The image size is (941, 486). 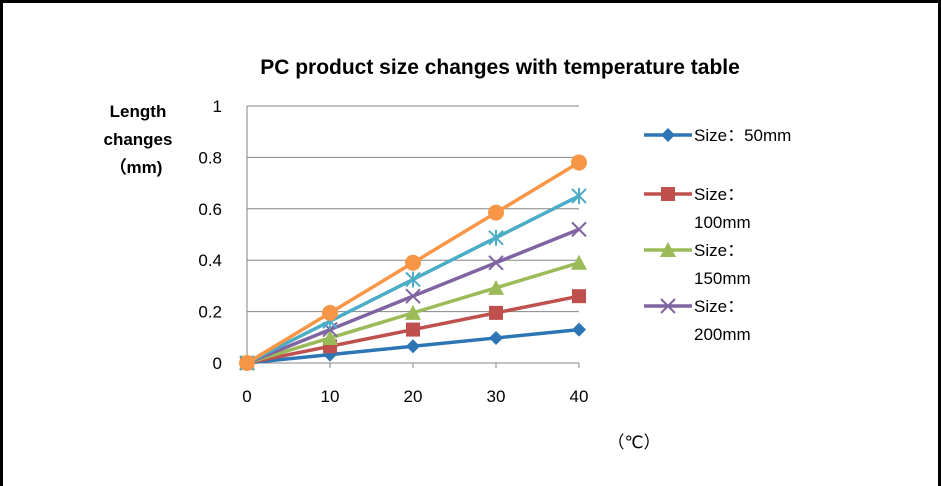 What do you see at coordinates (496, 396) in the screenshot?
I see `x-tick-label: 30` at bounding box center [496, 396].